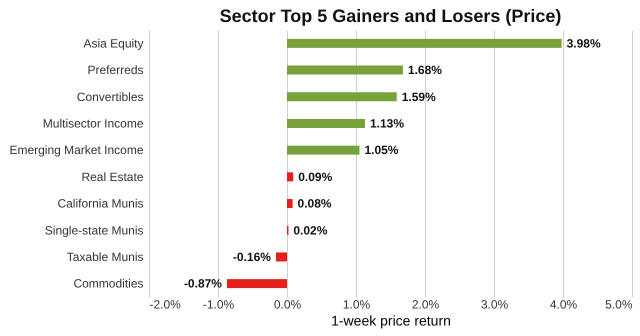 The image size is (640, 336). What do you see at coordinates (315, 203) in the screenshot?
I see `data-label: 0.08%` at bounding box center [315, 203].